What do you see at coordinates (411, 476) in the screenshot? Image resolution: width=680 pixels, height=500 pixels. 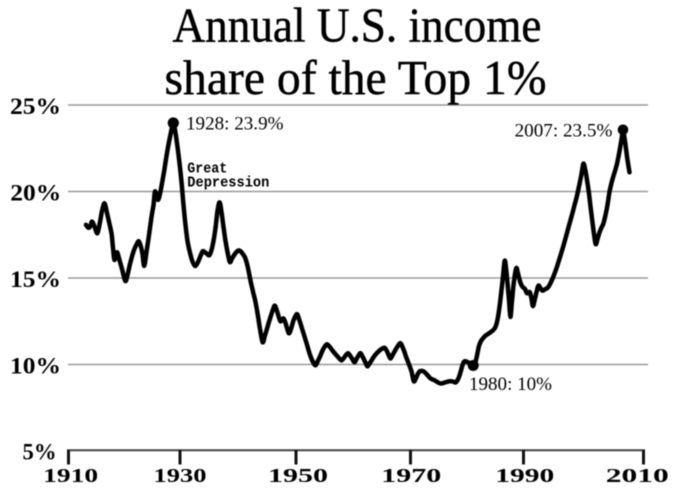 I see `svg-text: 1970` at bounding box center [411, 476].